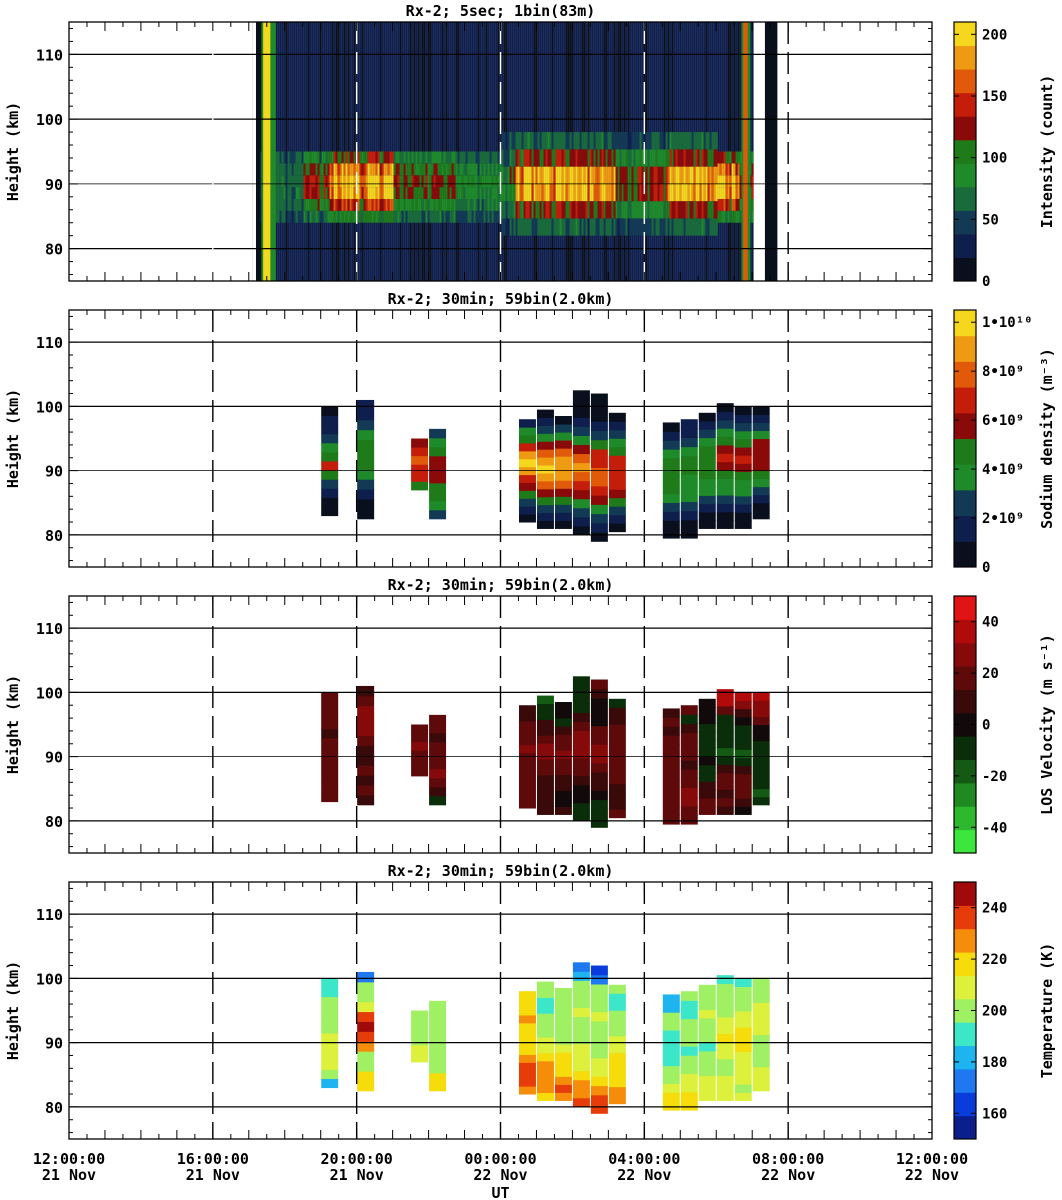 The height and width of the screenshot is (1200, 1062). Describe the element at coordinates (254, 151) in the screenshot. I see `data-gap` at that location.